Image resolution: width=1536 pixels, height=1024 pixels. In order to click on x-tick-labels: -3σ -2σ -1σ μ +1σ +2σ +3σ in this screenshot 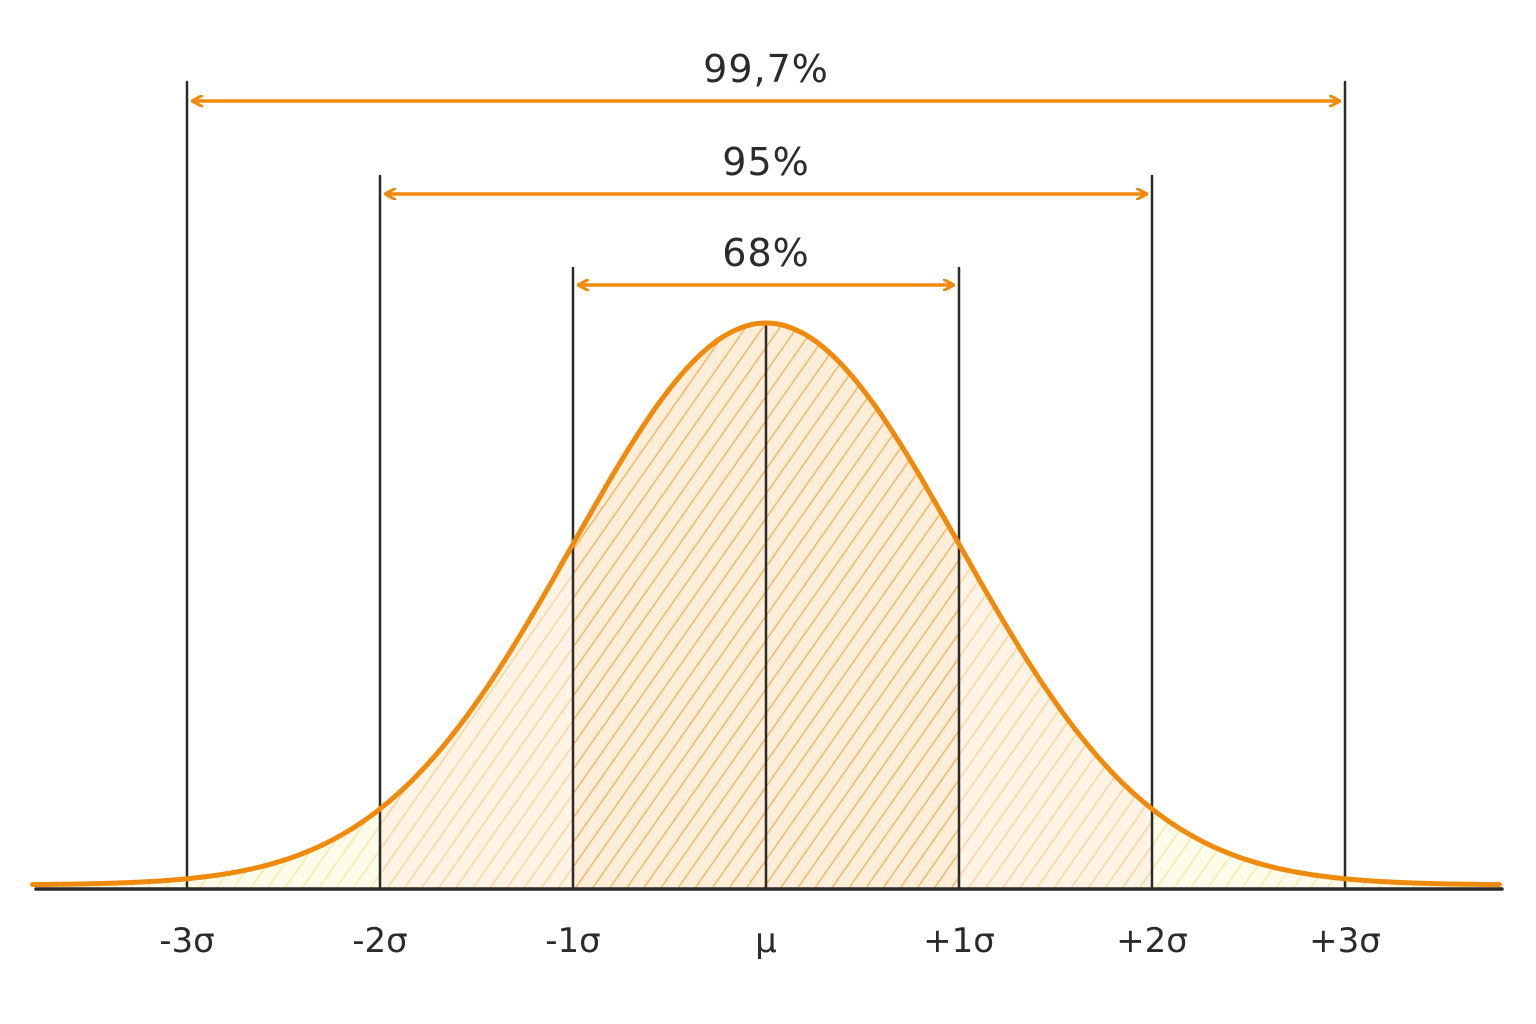, I will do `click(770, 941)`.